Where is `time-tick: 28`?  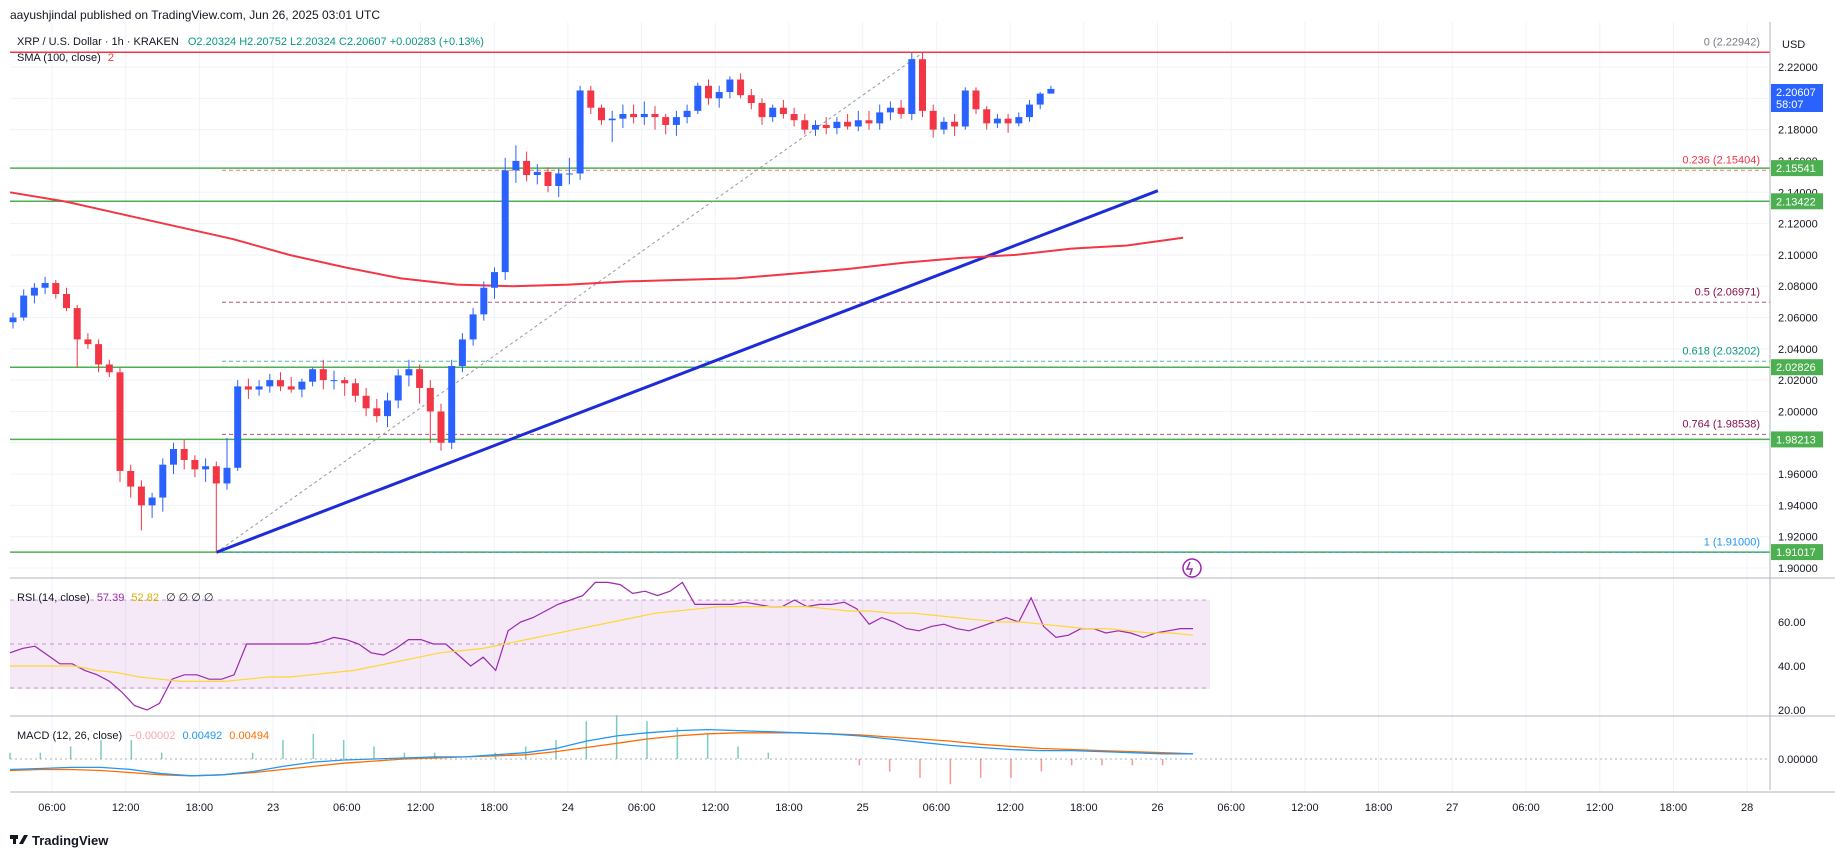 time-tick: 28 is located at coordinates (1747, 808).